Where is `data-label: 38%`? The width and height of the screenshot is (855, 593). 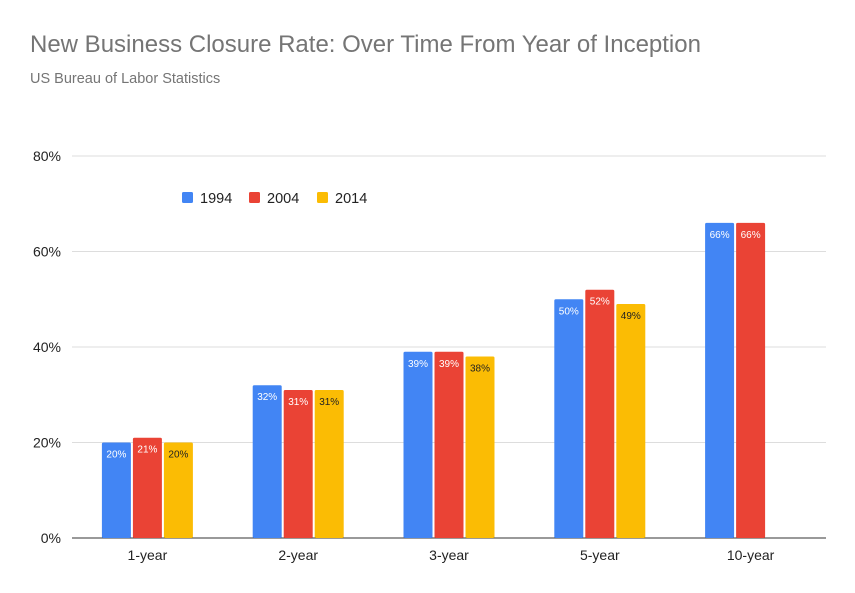
data-label: 38% is located at coordinates (480, 369).